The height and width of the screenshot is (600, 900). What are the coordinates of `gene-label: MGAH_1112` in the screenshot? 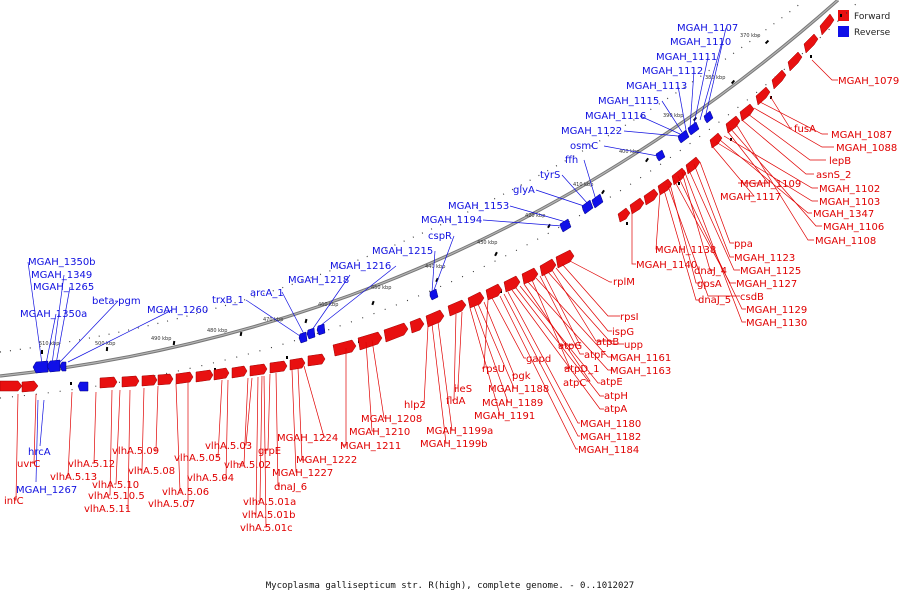 It's located at (672, 71).